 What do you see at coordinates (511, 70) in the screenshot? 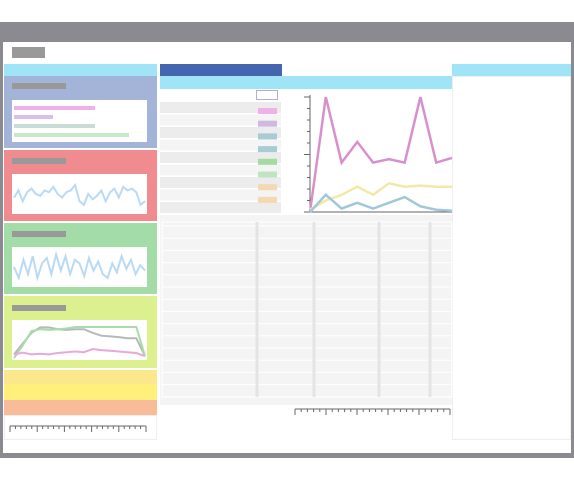
I see `right-header` at bounding box center [511, 70].